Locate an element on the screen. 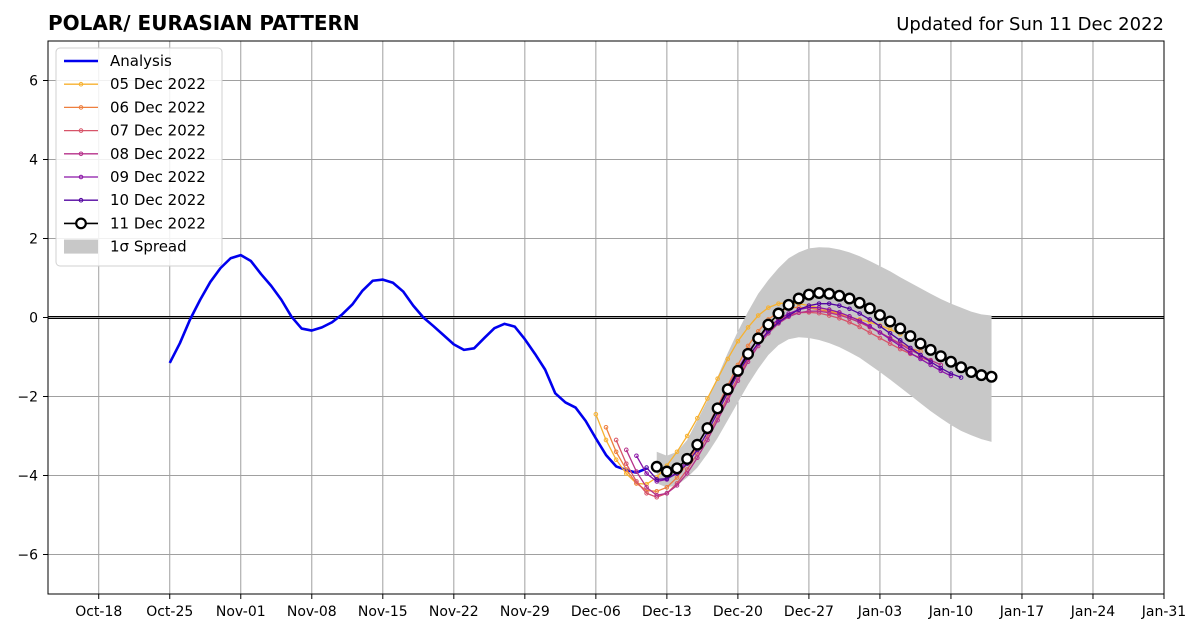 The height and width of the screenshot is (633, 1202). x-tick-label: Dec-06 is located at coordinates (596, 612).